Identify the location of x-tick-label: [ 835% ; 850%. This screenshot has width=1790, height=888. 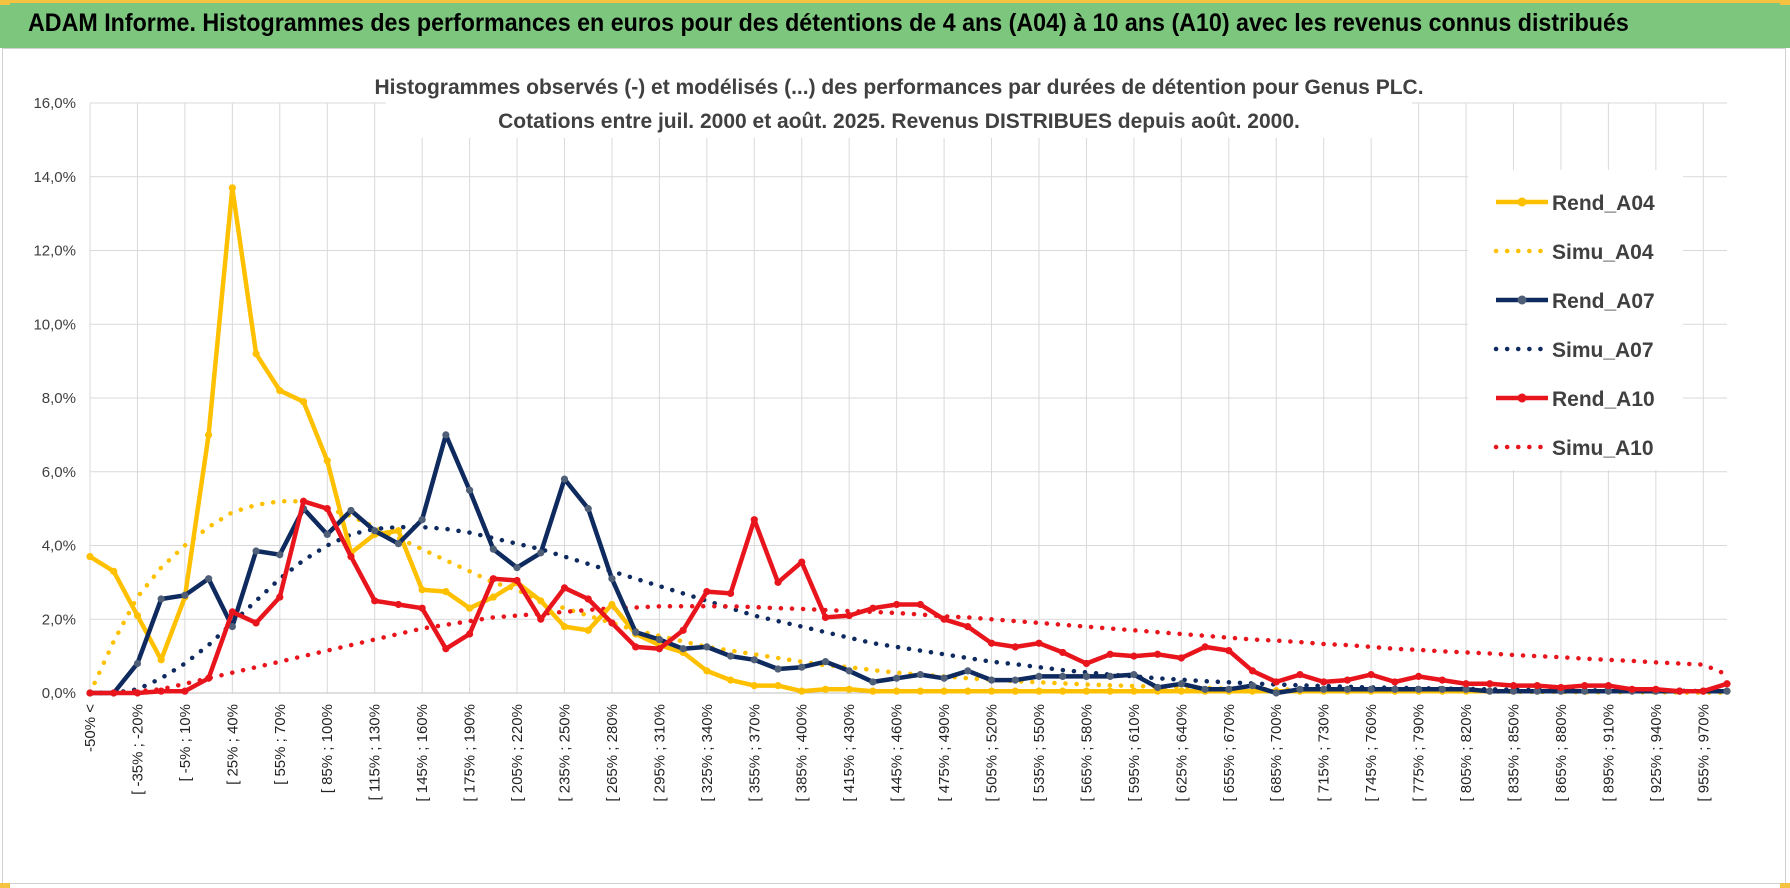
(1513, 753).